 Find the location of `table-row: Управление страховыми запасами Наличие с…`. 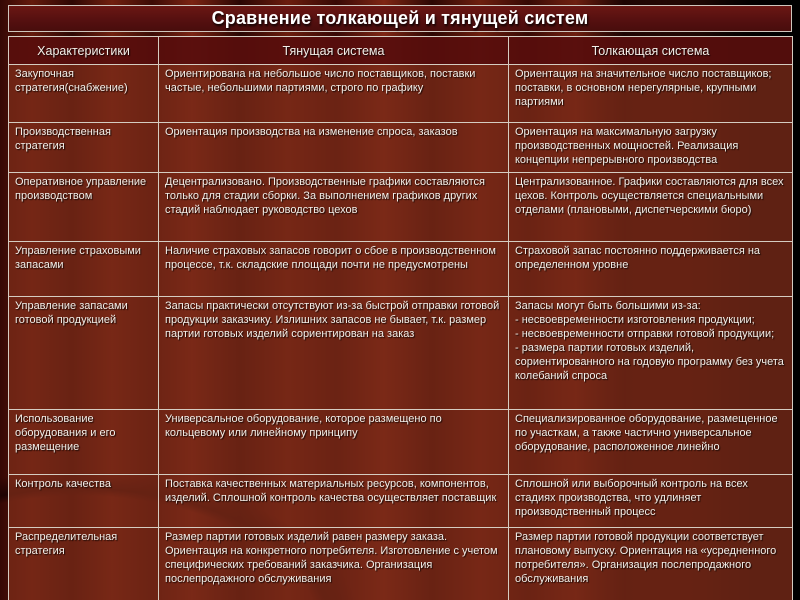

table-row: Управление страховыми запасами Наличие с… is located at coordinates (400, 268).